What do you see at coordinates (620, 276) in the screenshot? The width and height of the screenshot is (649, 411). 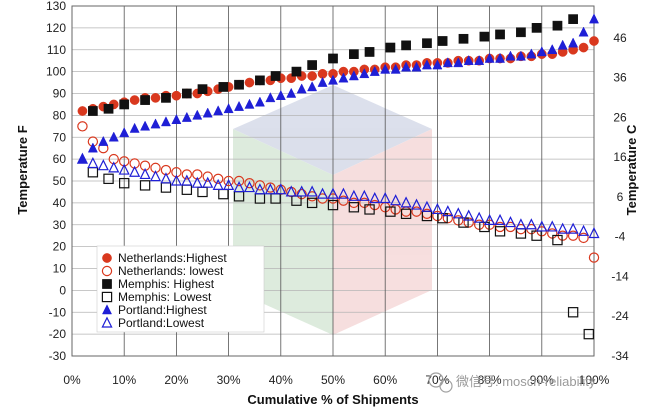 I see `y2-tick-label: -14` at bounding box center [620, 276].